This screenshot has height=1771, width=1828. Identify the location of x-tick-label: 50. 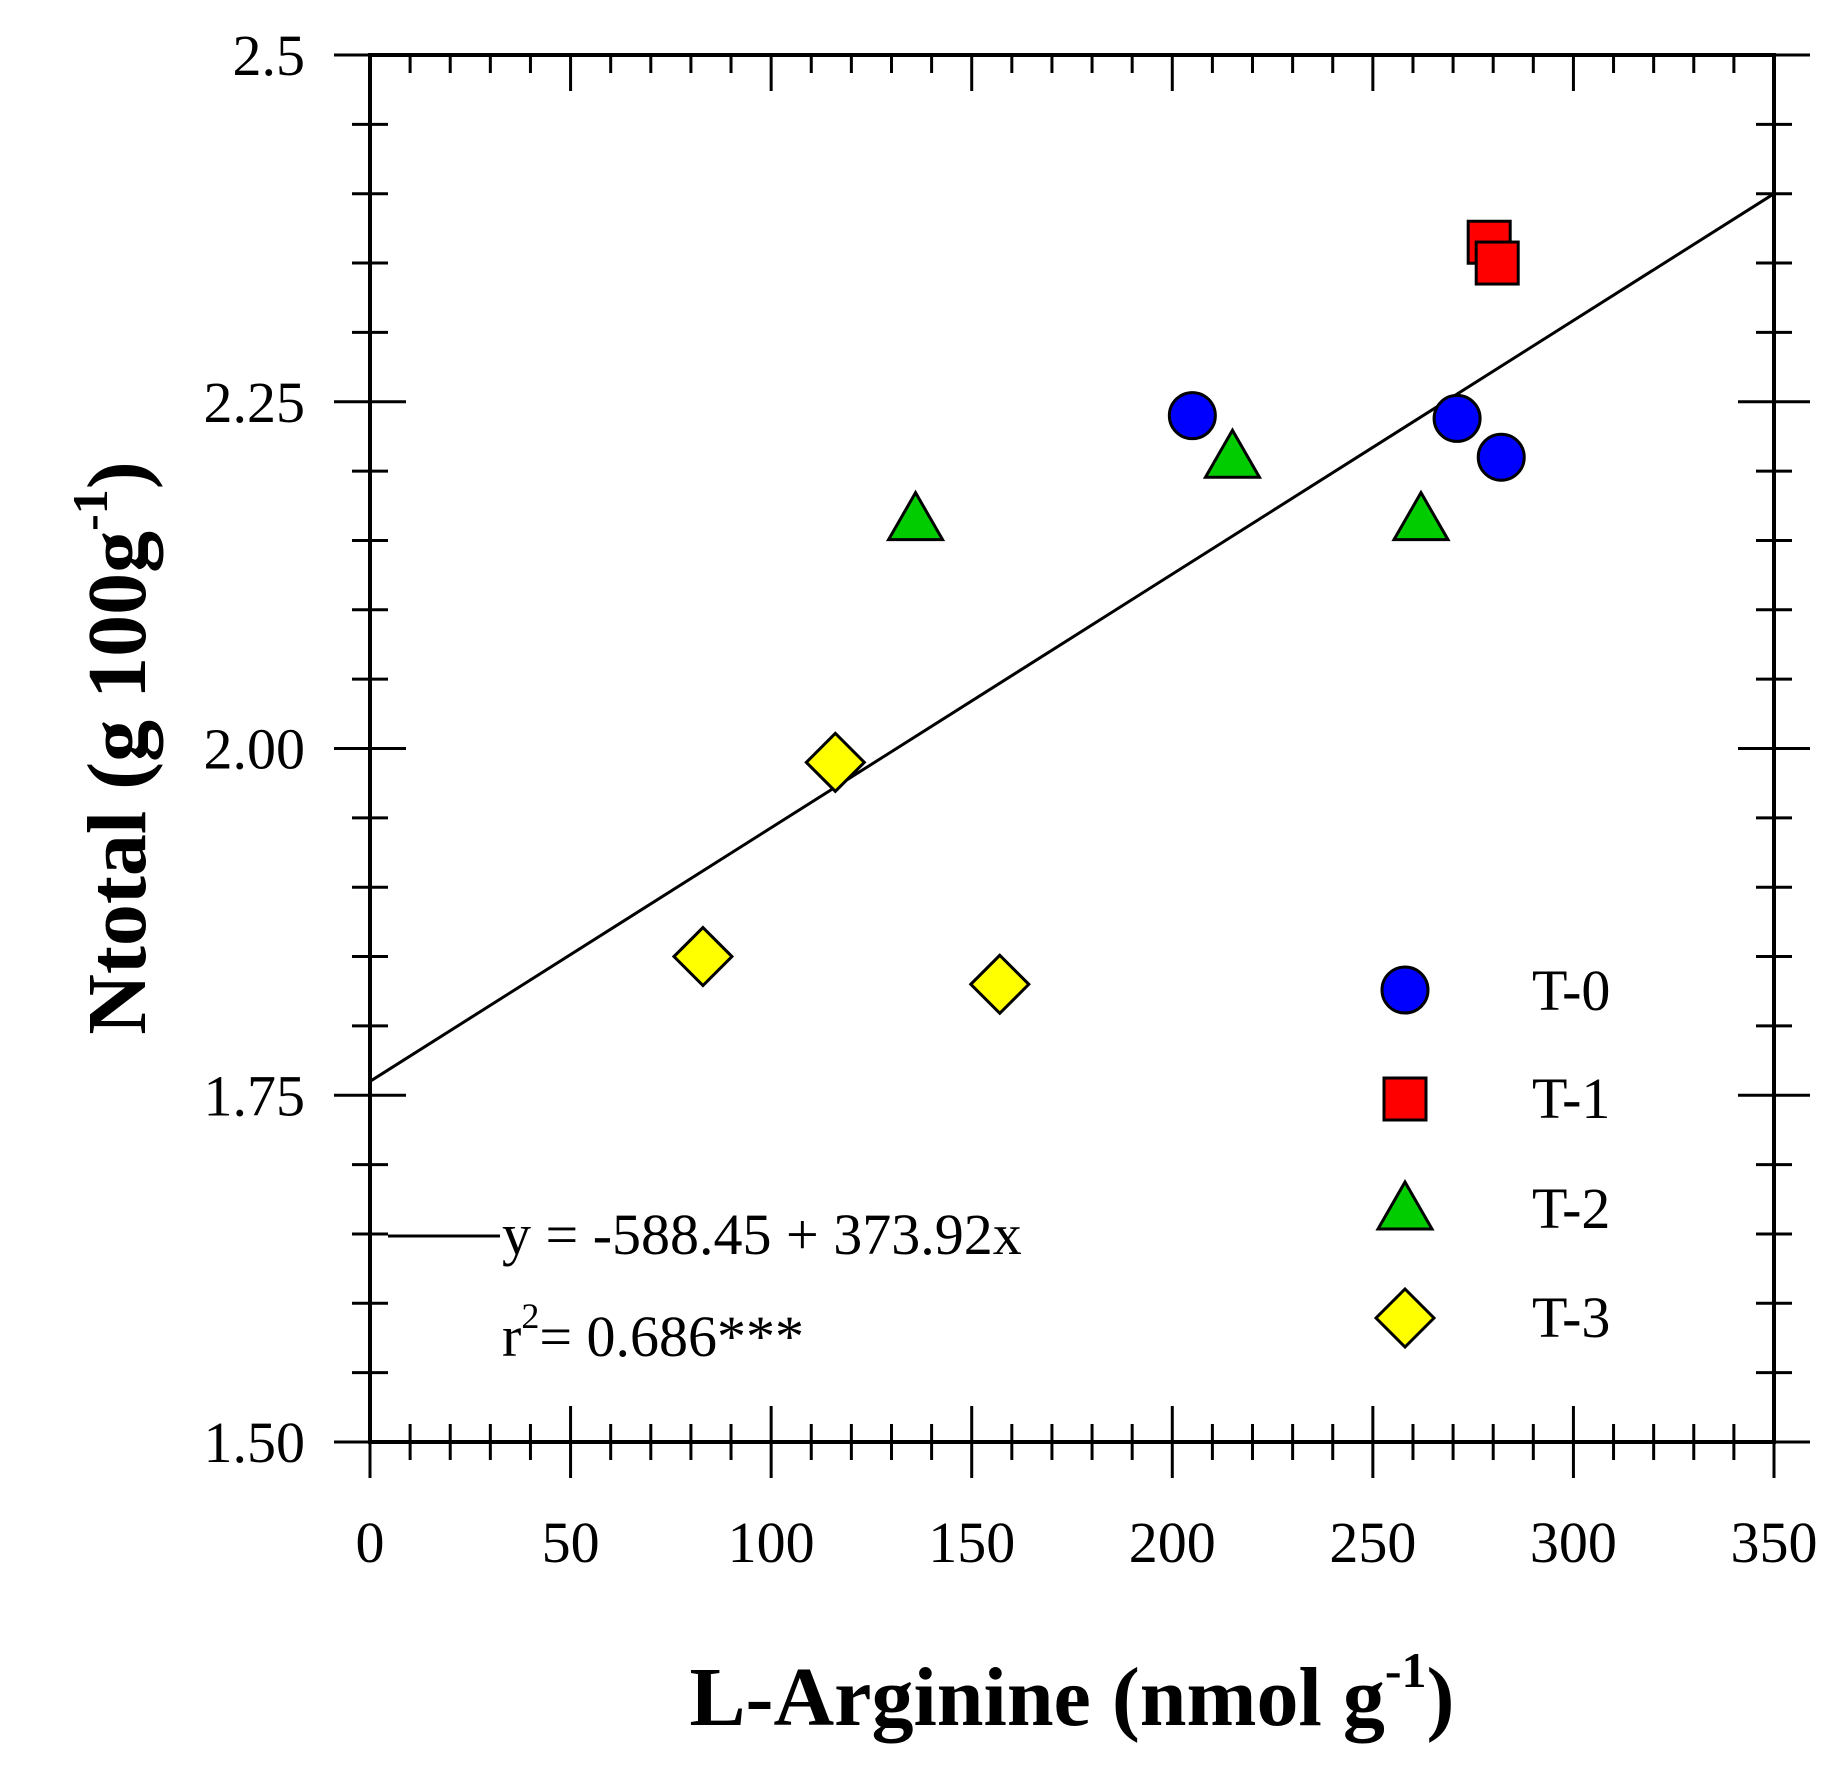
(571, 1542).